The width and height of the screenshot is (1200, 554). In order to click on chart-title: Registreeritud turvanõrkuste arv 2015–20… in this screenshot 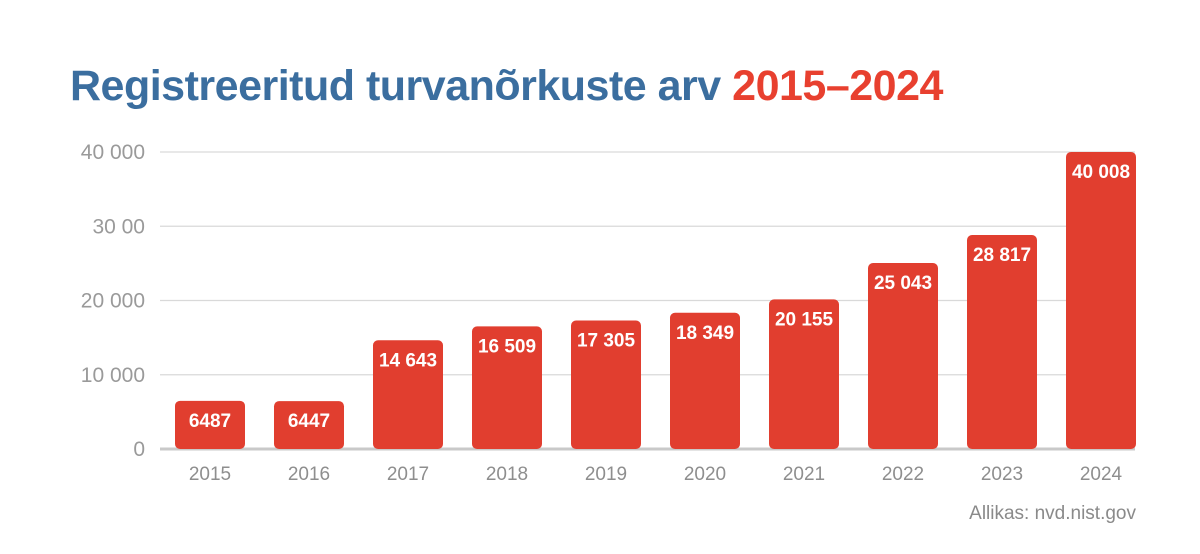, I will do `click(506, 86)`.